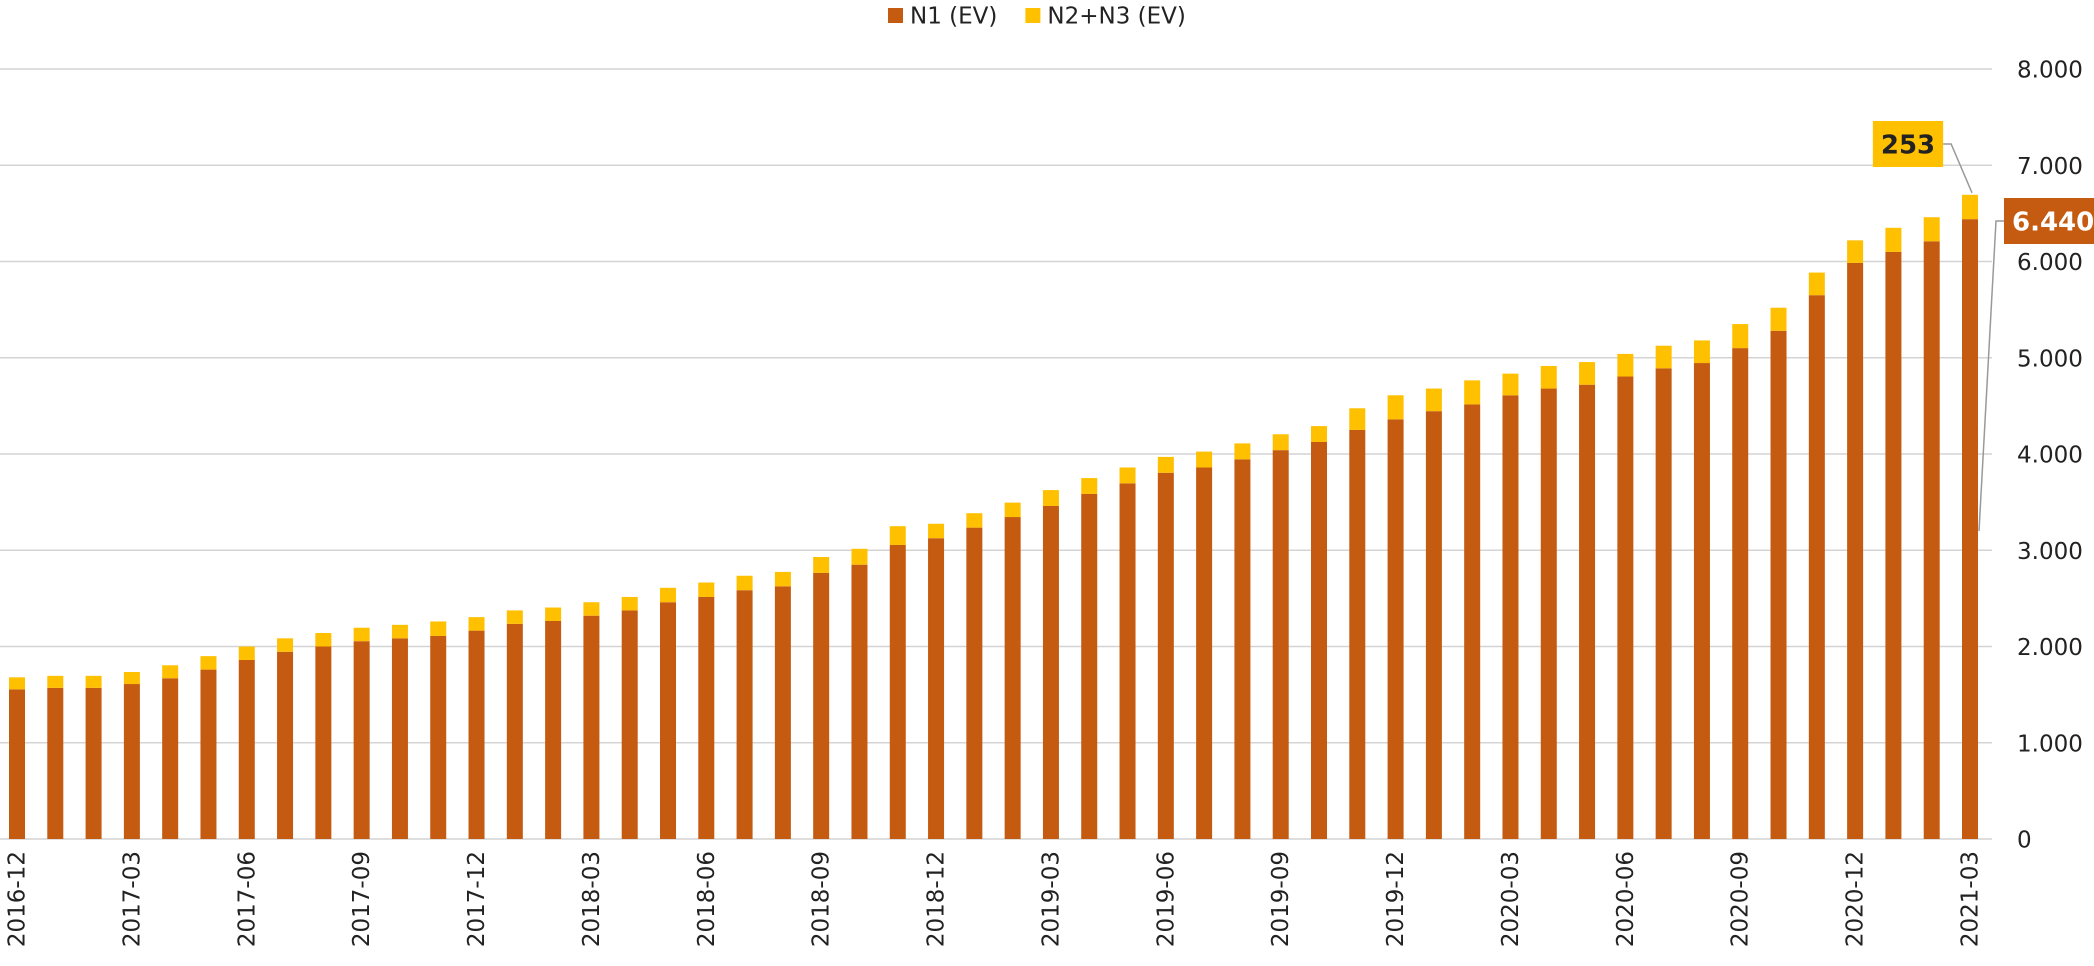  Describe the element at coordinates (247, 899) in the screenshot. I see `x-tick-label: 2017-06` at that location.